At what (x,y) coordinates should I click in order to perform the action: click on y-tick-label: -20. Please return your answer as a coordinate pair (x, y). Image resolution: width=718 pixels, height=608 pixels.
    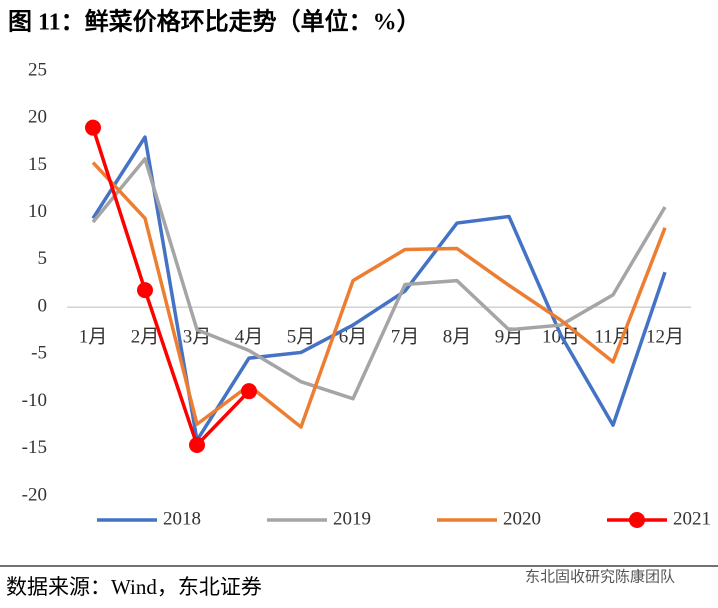
    Looking at the image, I should click on (34, 494).